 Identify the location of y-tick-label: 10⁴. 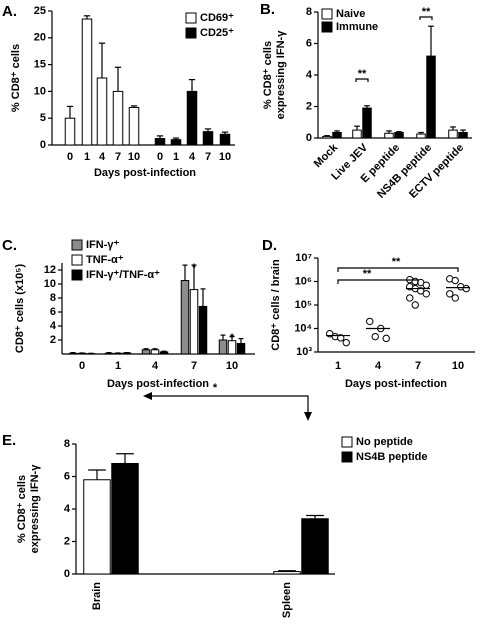
(303, 328).